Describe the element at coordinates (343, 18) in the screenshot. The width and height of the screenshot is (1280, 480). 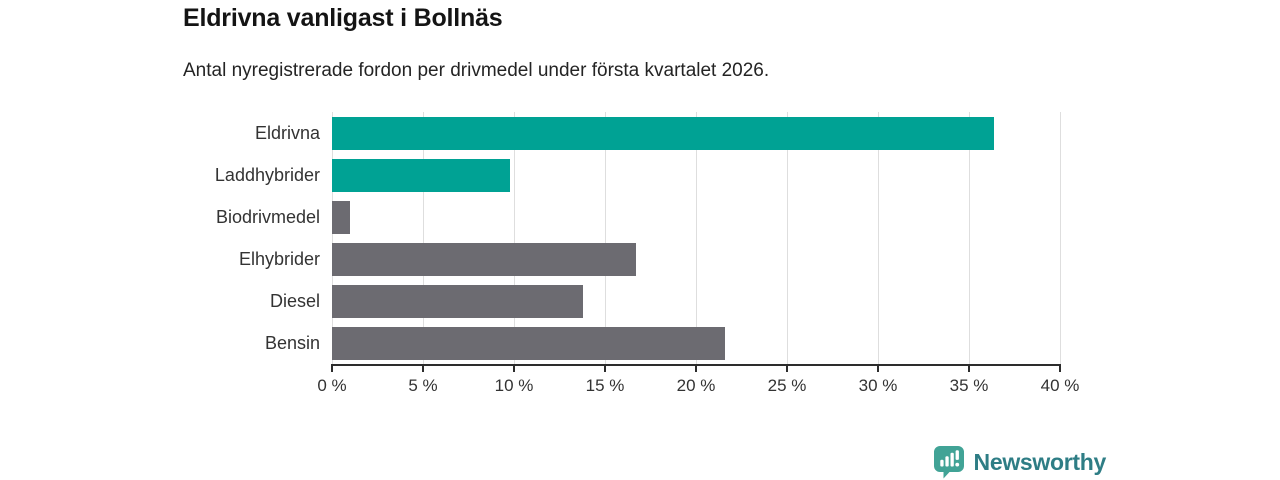
I see `chart-title: Eldrivna vanligast i Bollnäs` at that location.